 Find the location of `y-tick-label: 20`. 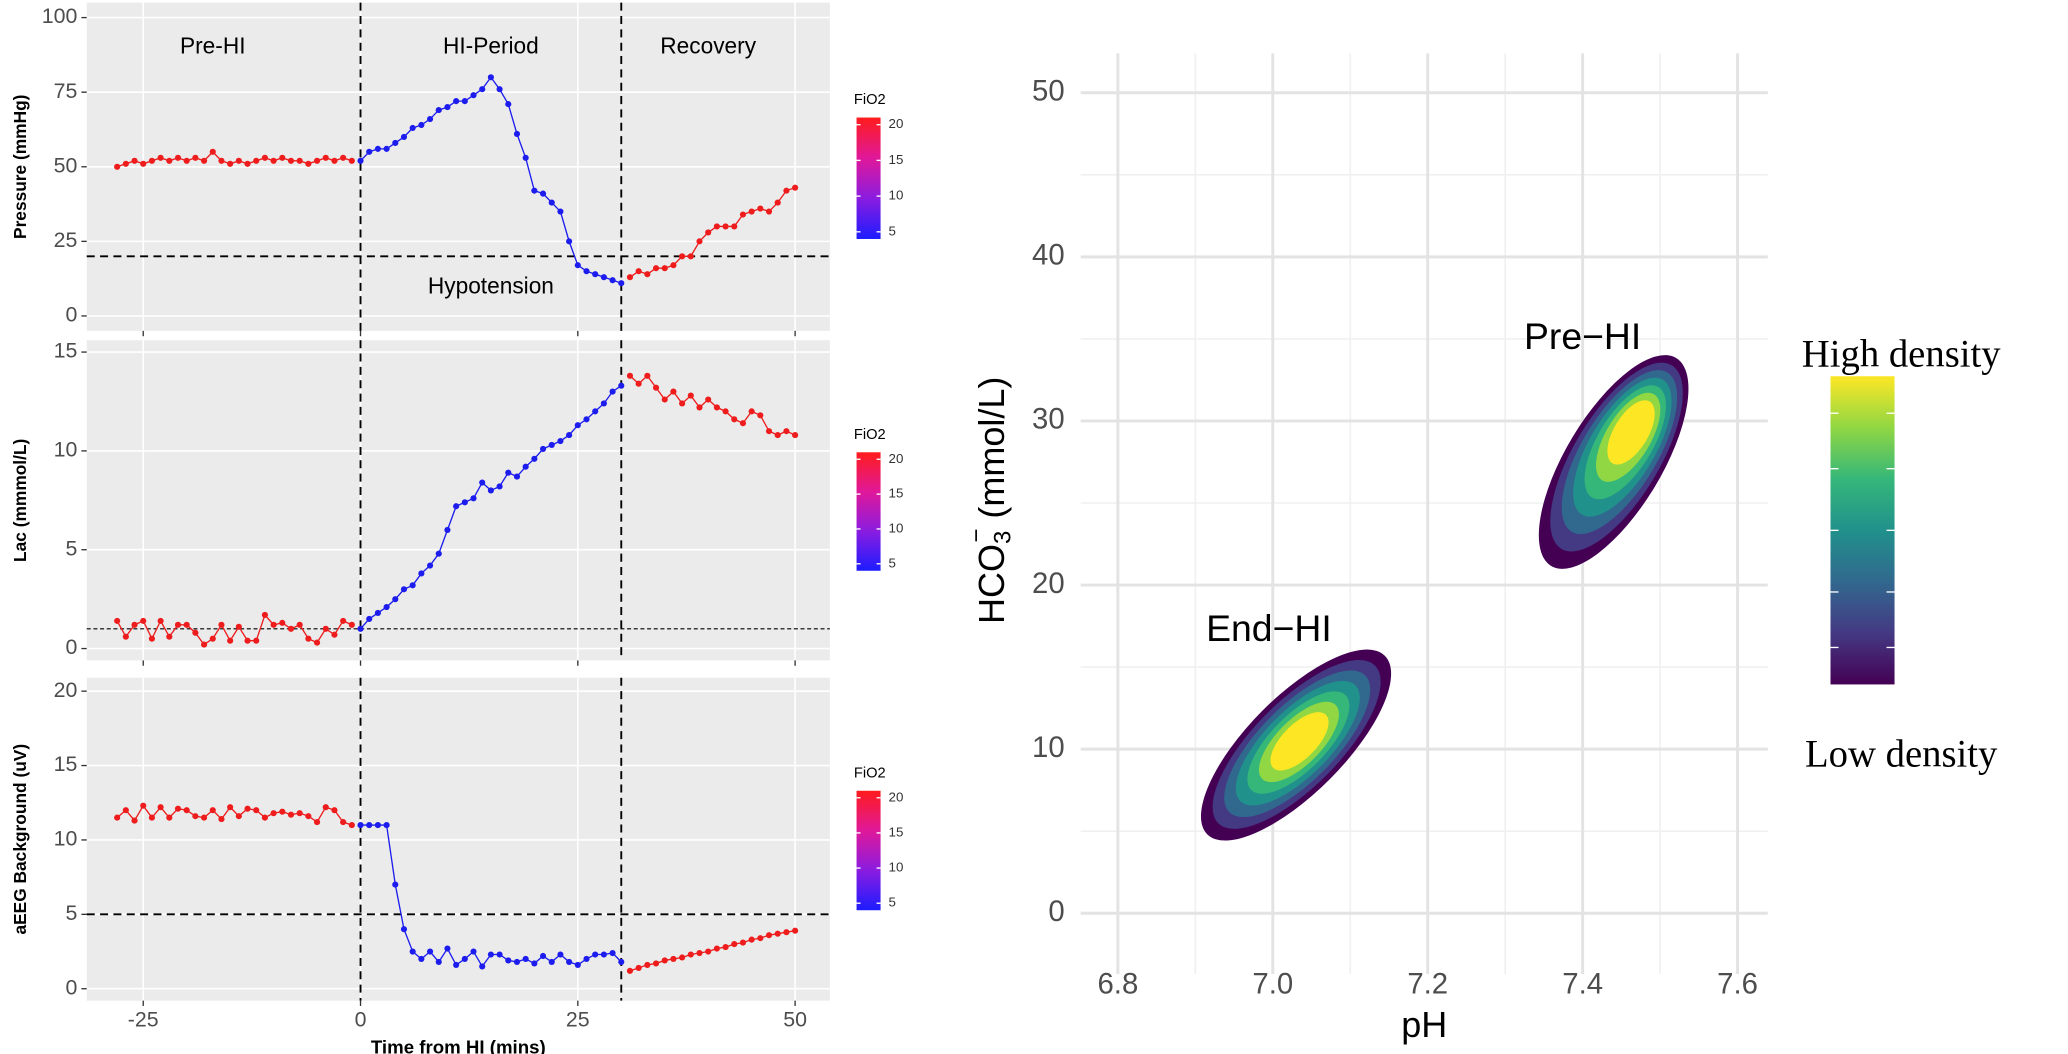

y-tick-label: 20 is located at coordinates (66, 690).